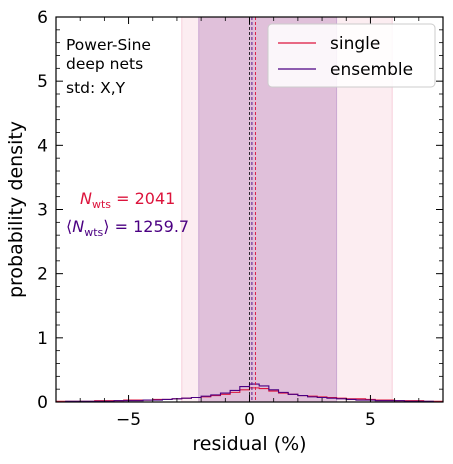 This screenshot has height=464, width=453. What do you see at coordinates (69, 226) in the screenshot?
I see `n-weights-ensemble-open-bracket: ⟨` at bounding box center [69, 226].